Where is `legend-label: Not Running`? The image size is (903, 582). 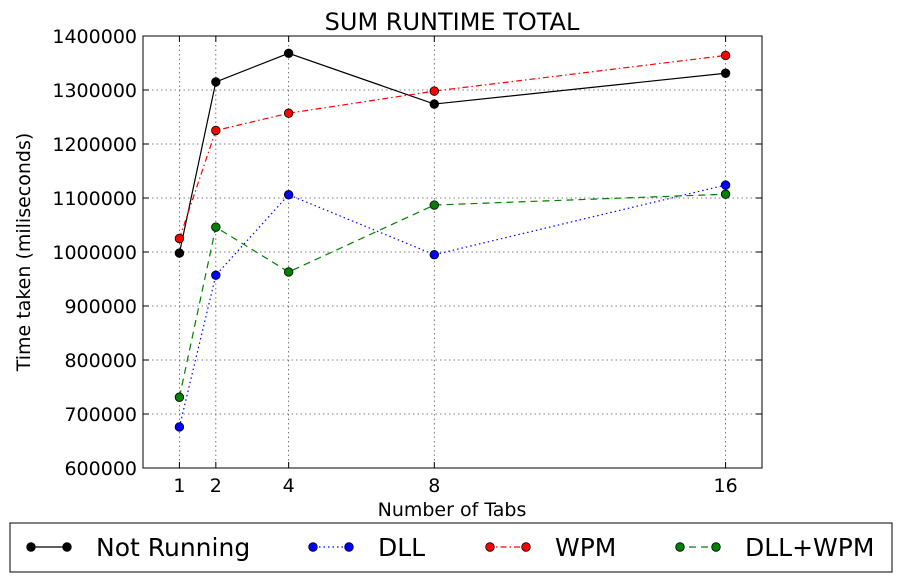
legend-label: Not Running is located at coordinates (173, 547).